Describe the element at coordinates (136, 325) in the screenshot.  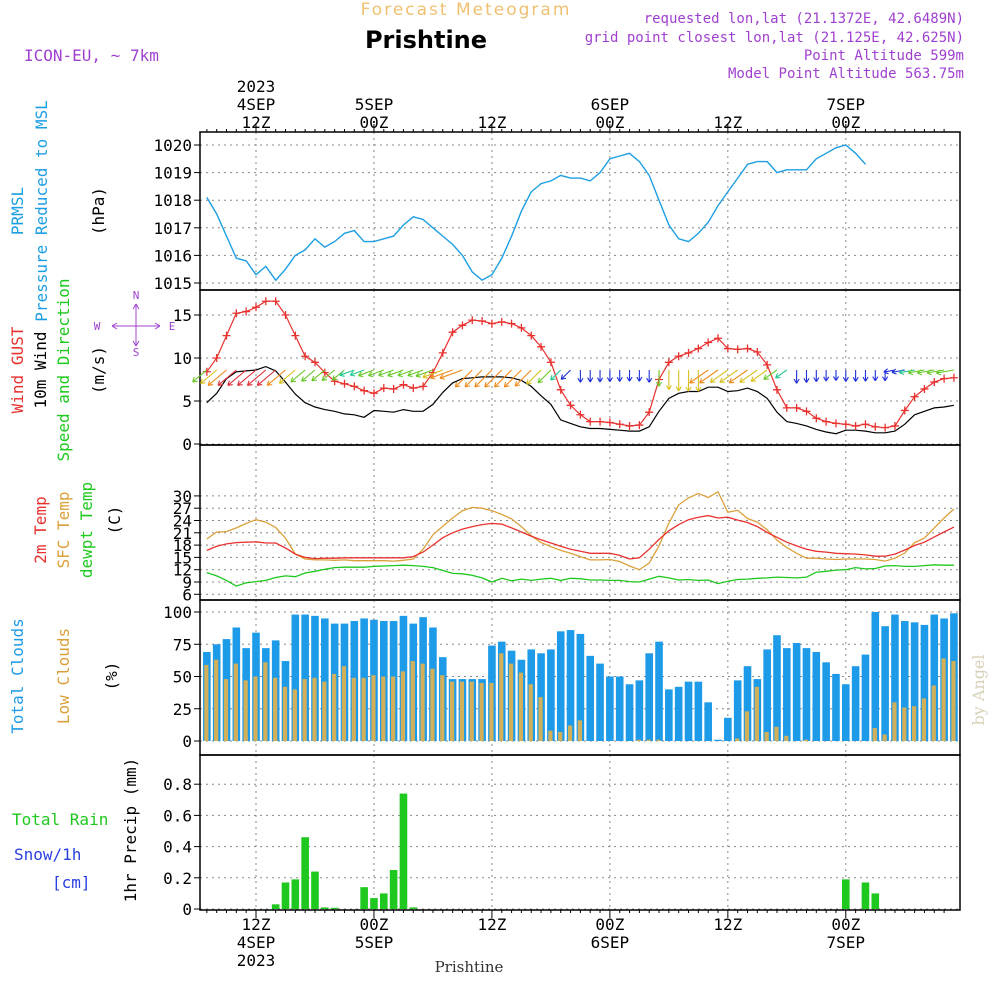
I see `compass-icon` at that location.